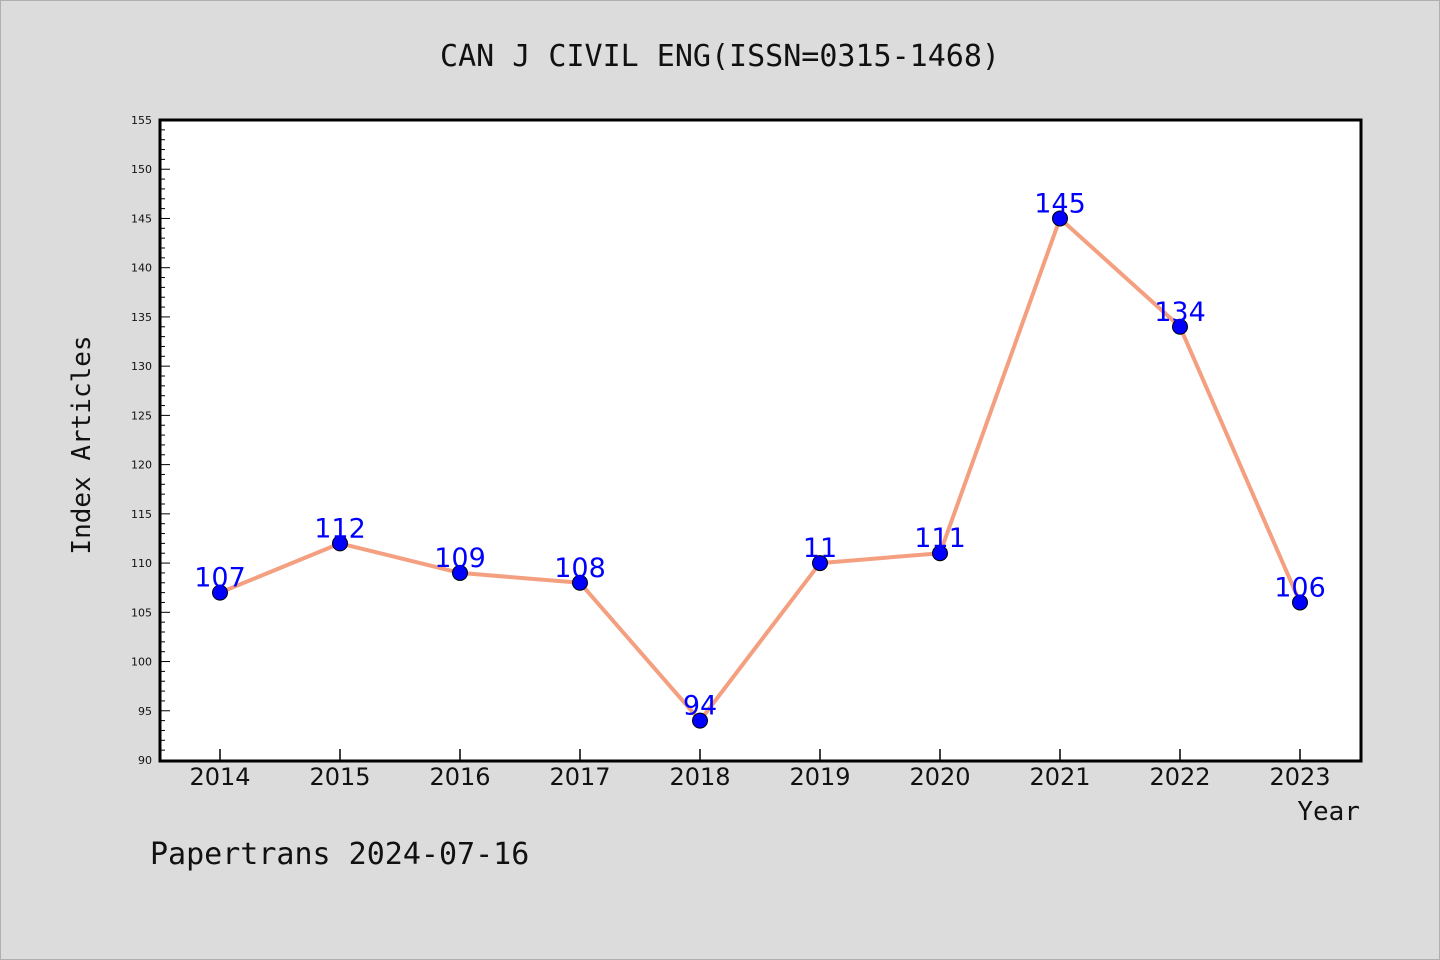 This screenshot has width=1440, height=960. Describe the element at coordinates (141, 169) in the screenshot. I see `y-tick-label: 150` at that location.